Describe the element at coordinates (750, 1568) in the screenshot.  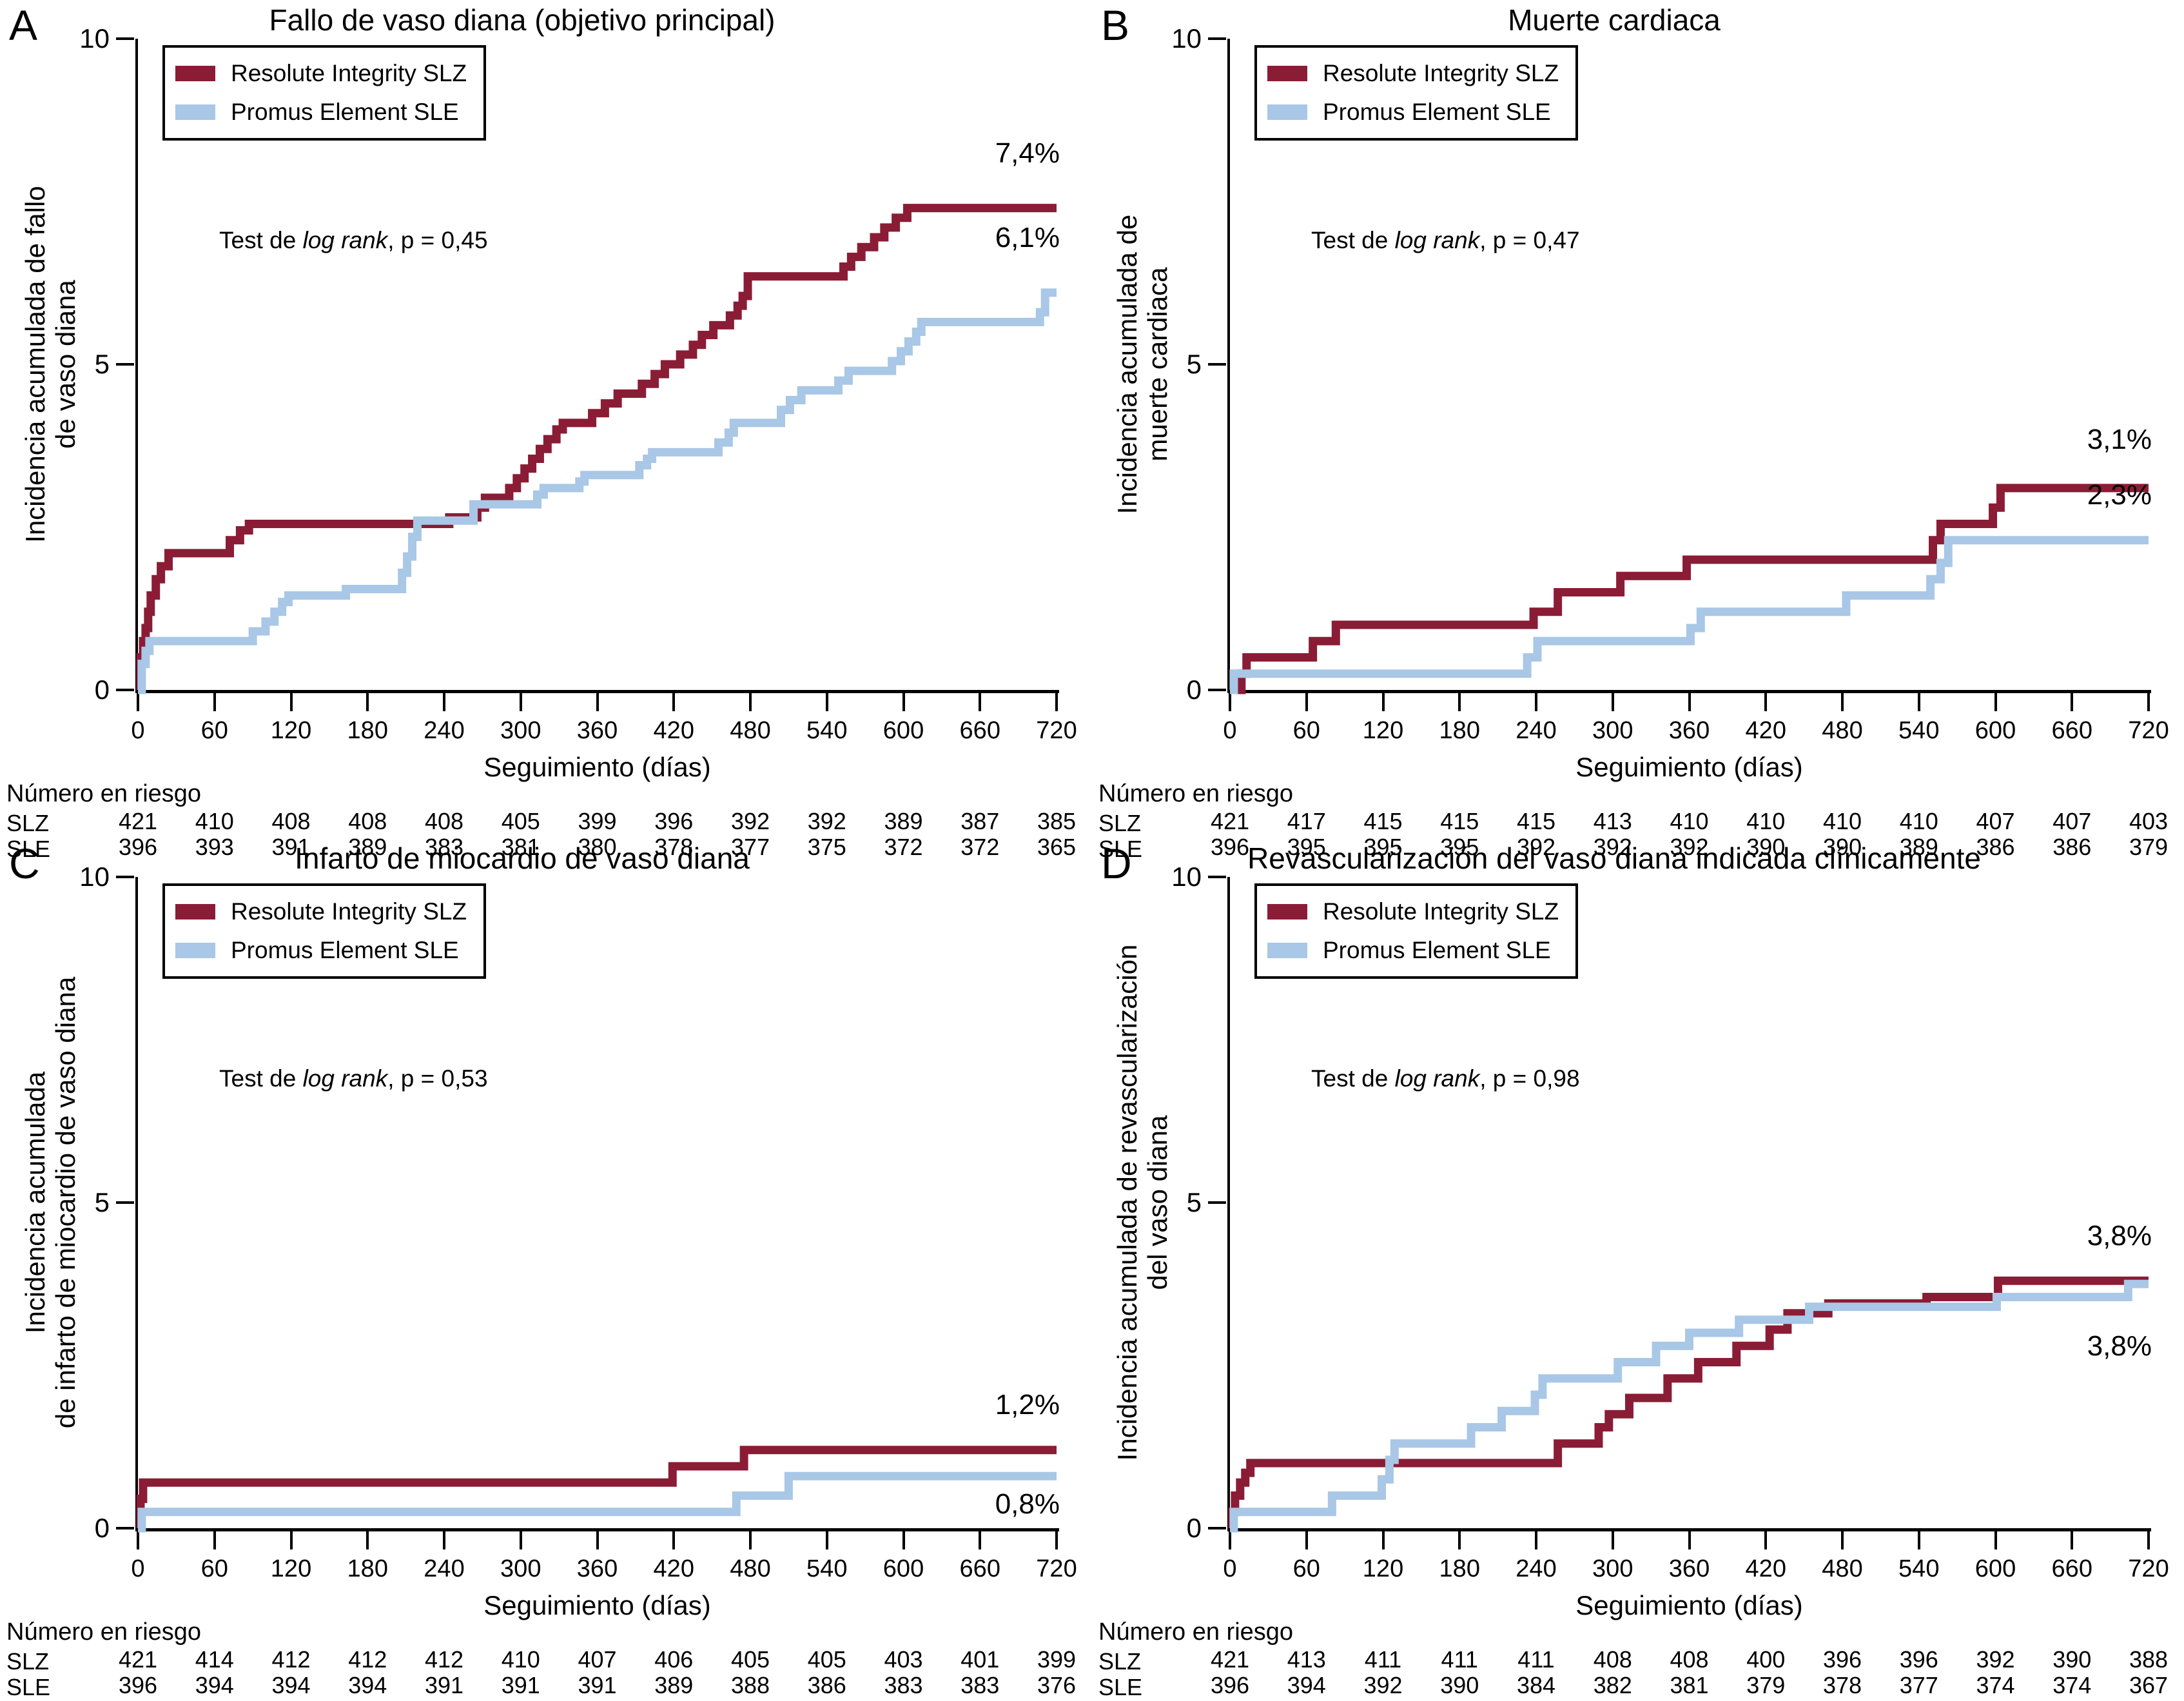
I see `x-tick-label: 480` at that location.